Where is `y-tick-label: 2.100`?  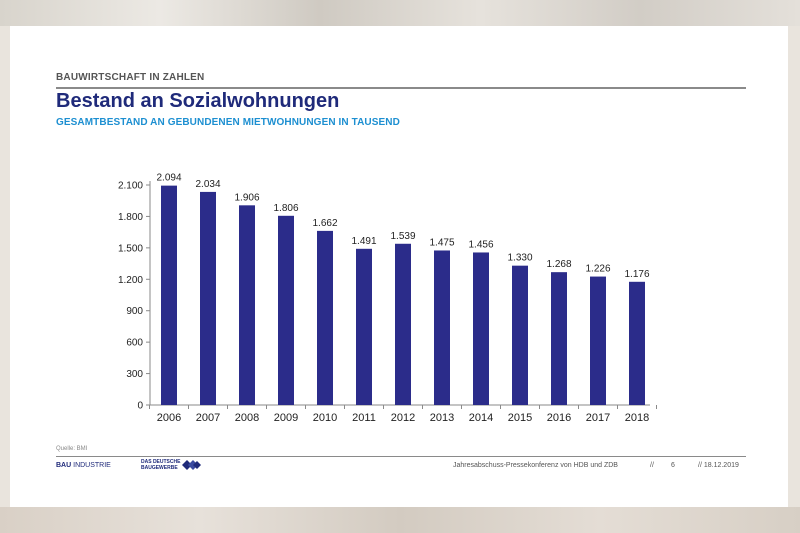
y-tick-label: 2.100 is located at coordinates (130, 186).